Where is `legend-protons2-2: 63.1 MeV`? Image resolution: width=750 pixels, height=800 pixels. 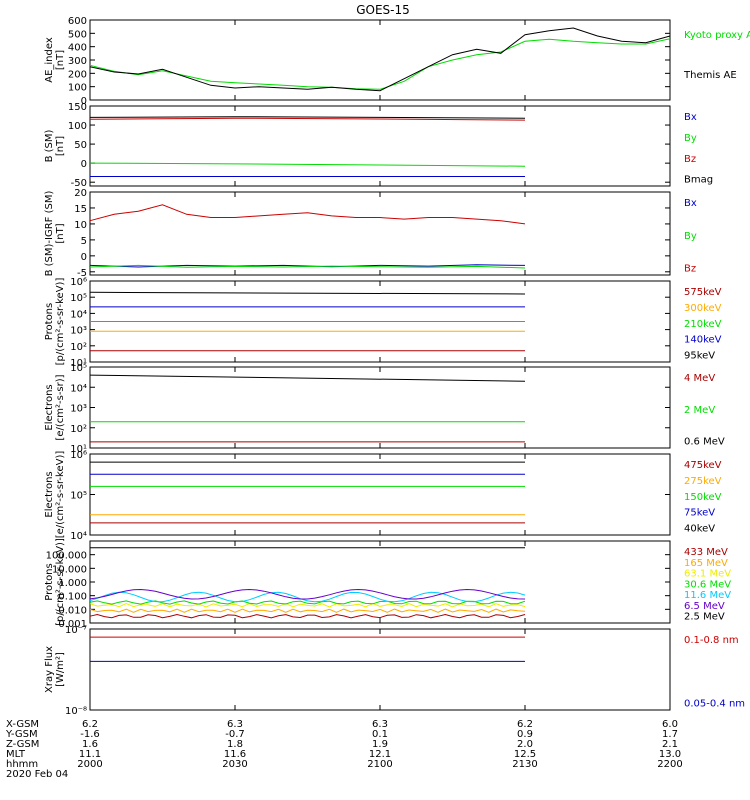 legend-protons2-2: 63.1 MeV is located at coordinates (707, 574).